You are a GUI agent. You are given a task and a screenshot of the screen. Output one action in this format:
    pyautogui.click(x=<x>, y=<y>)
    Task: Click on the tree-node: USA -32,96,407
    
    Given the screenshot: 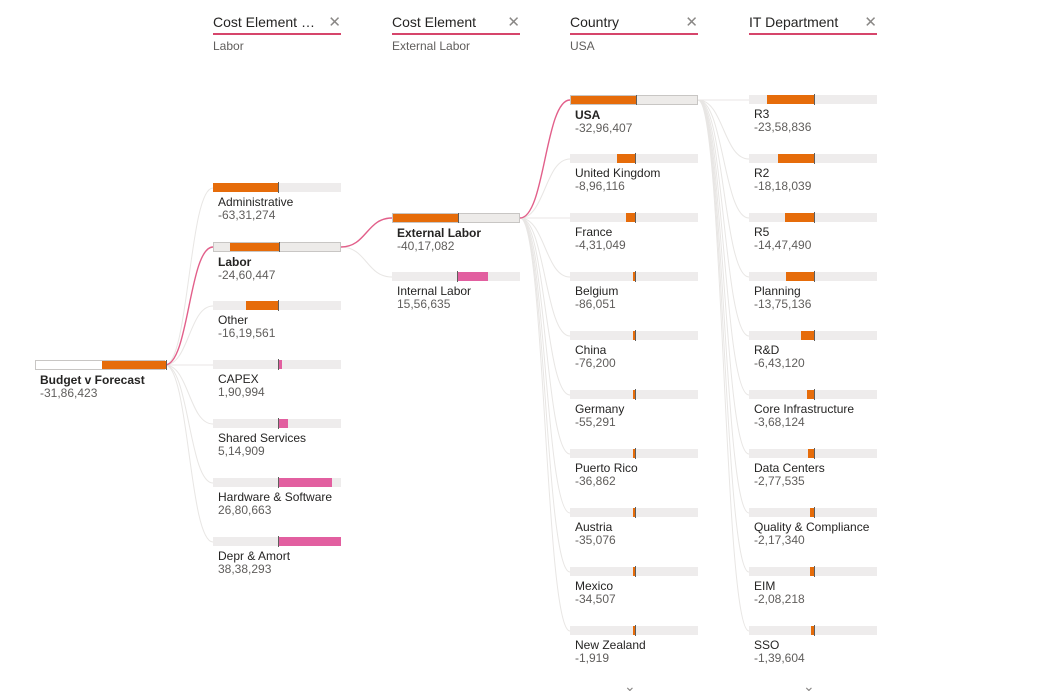 What is the action you would take?
    pyautogui.click(x=635, y=115)
    